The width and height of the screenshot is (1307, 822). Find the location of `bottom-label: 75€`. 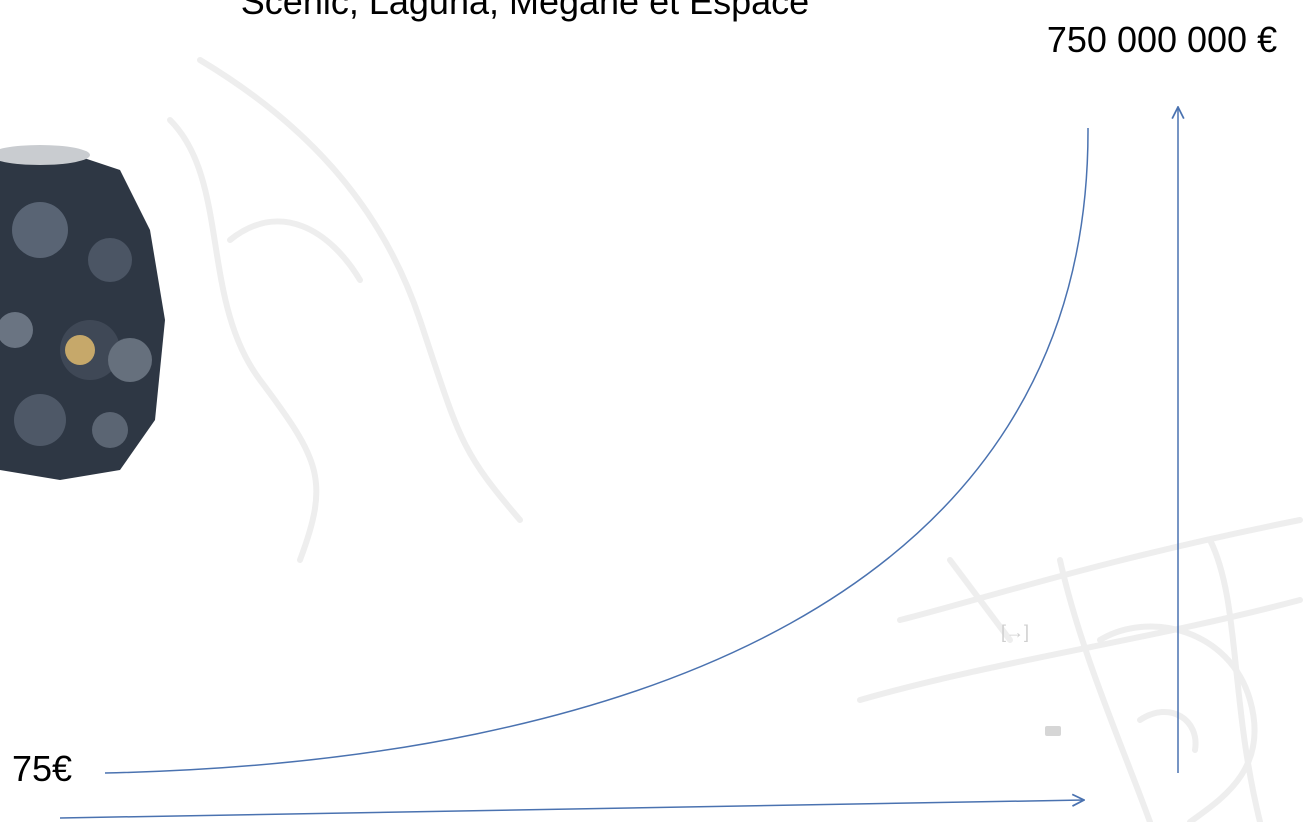

bottom-label: 75€ is located at coordinates (42, 768).